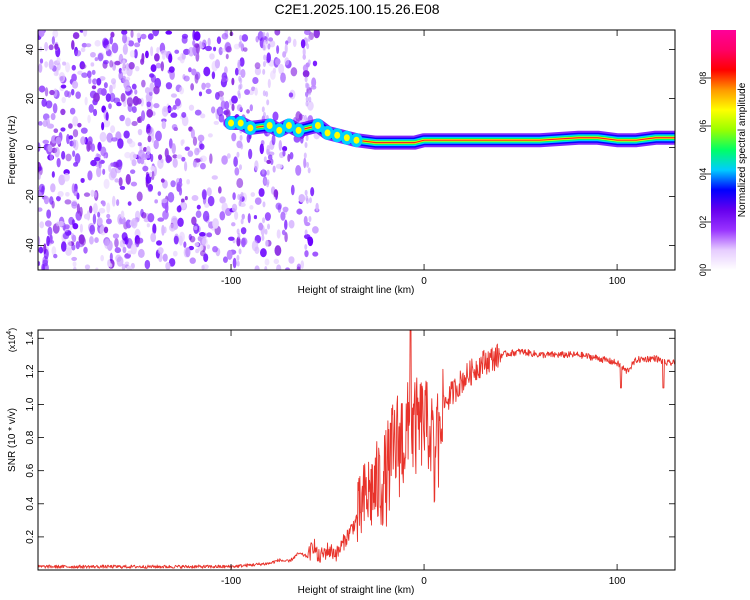 Image resolution: width=750 pixels, height=600 pixels. What do you see at coordinates (703, 126) in the screenshot?
I see `colorbar-tick-label: 0.6` at bounding box center [703, 126].